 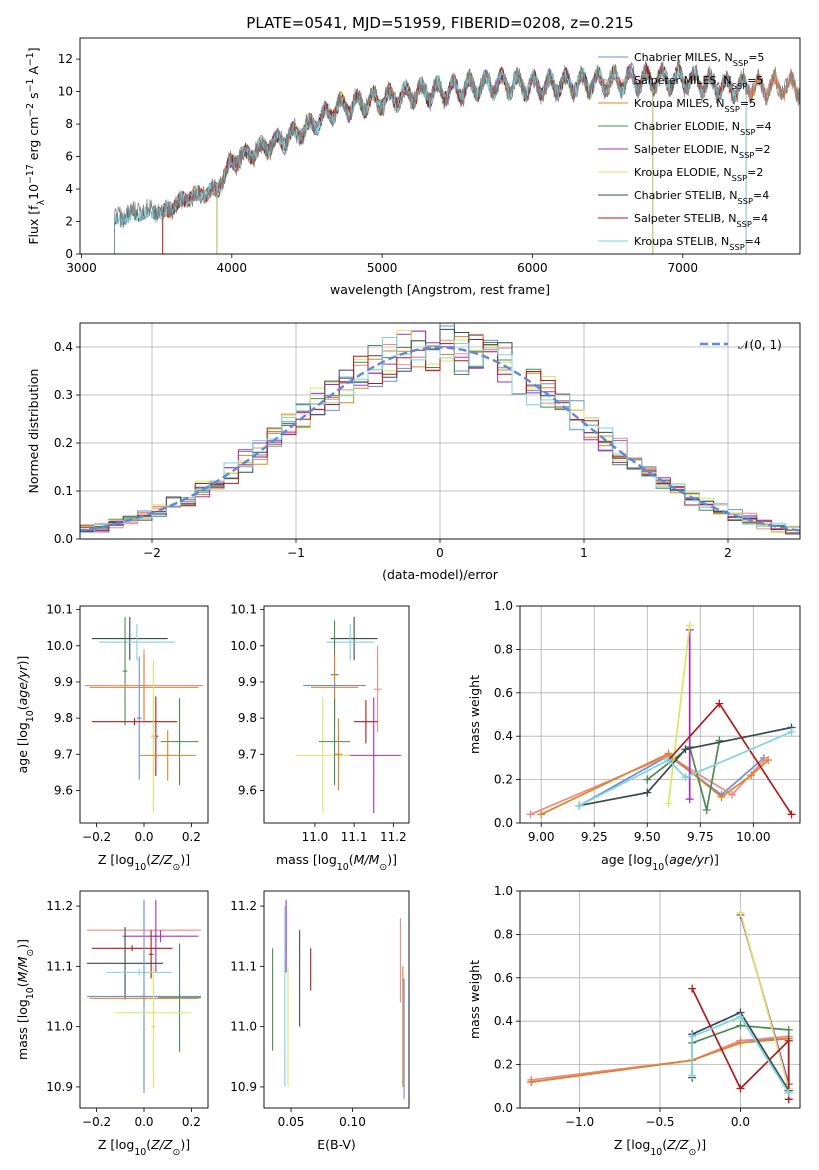 I want to click on y-tick-label: 10, so click(x=65, y=92).